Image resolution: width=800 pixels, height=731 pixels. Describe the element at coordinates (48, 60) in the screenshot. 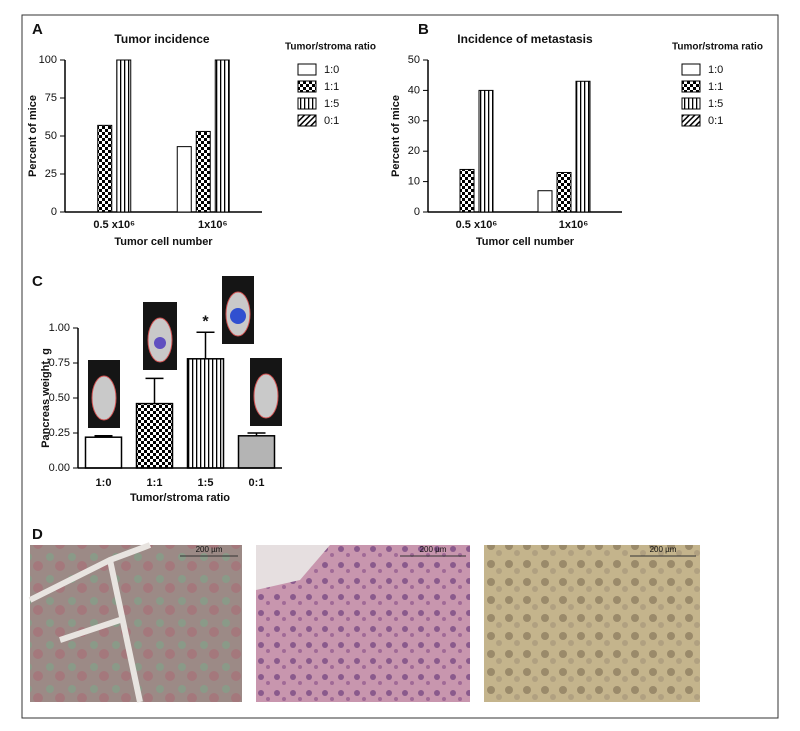

I see `y-tick-label: 100` at that location.